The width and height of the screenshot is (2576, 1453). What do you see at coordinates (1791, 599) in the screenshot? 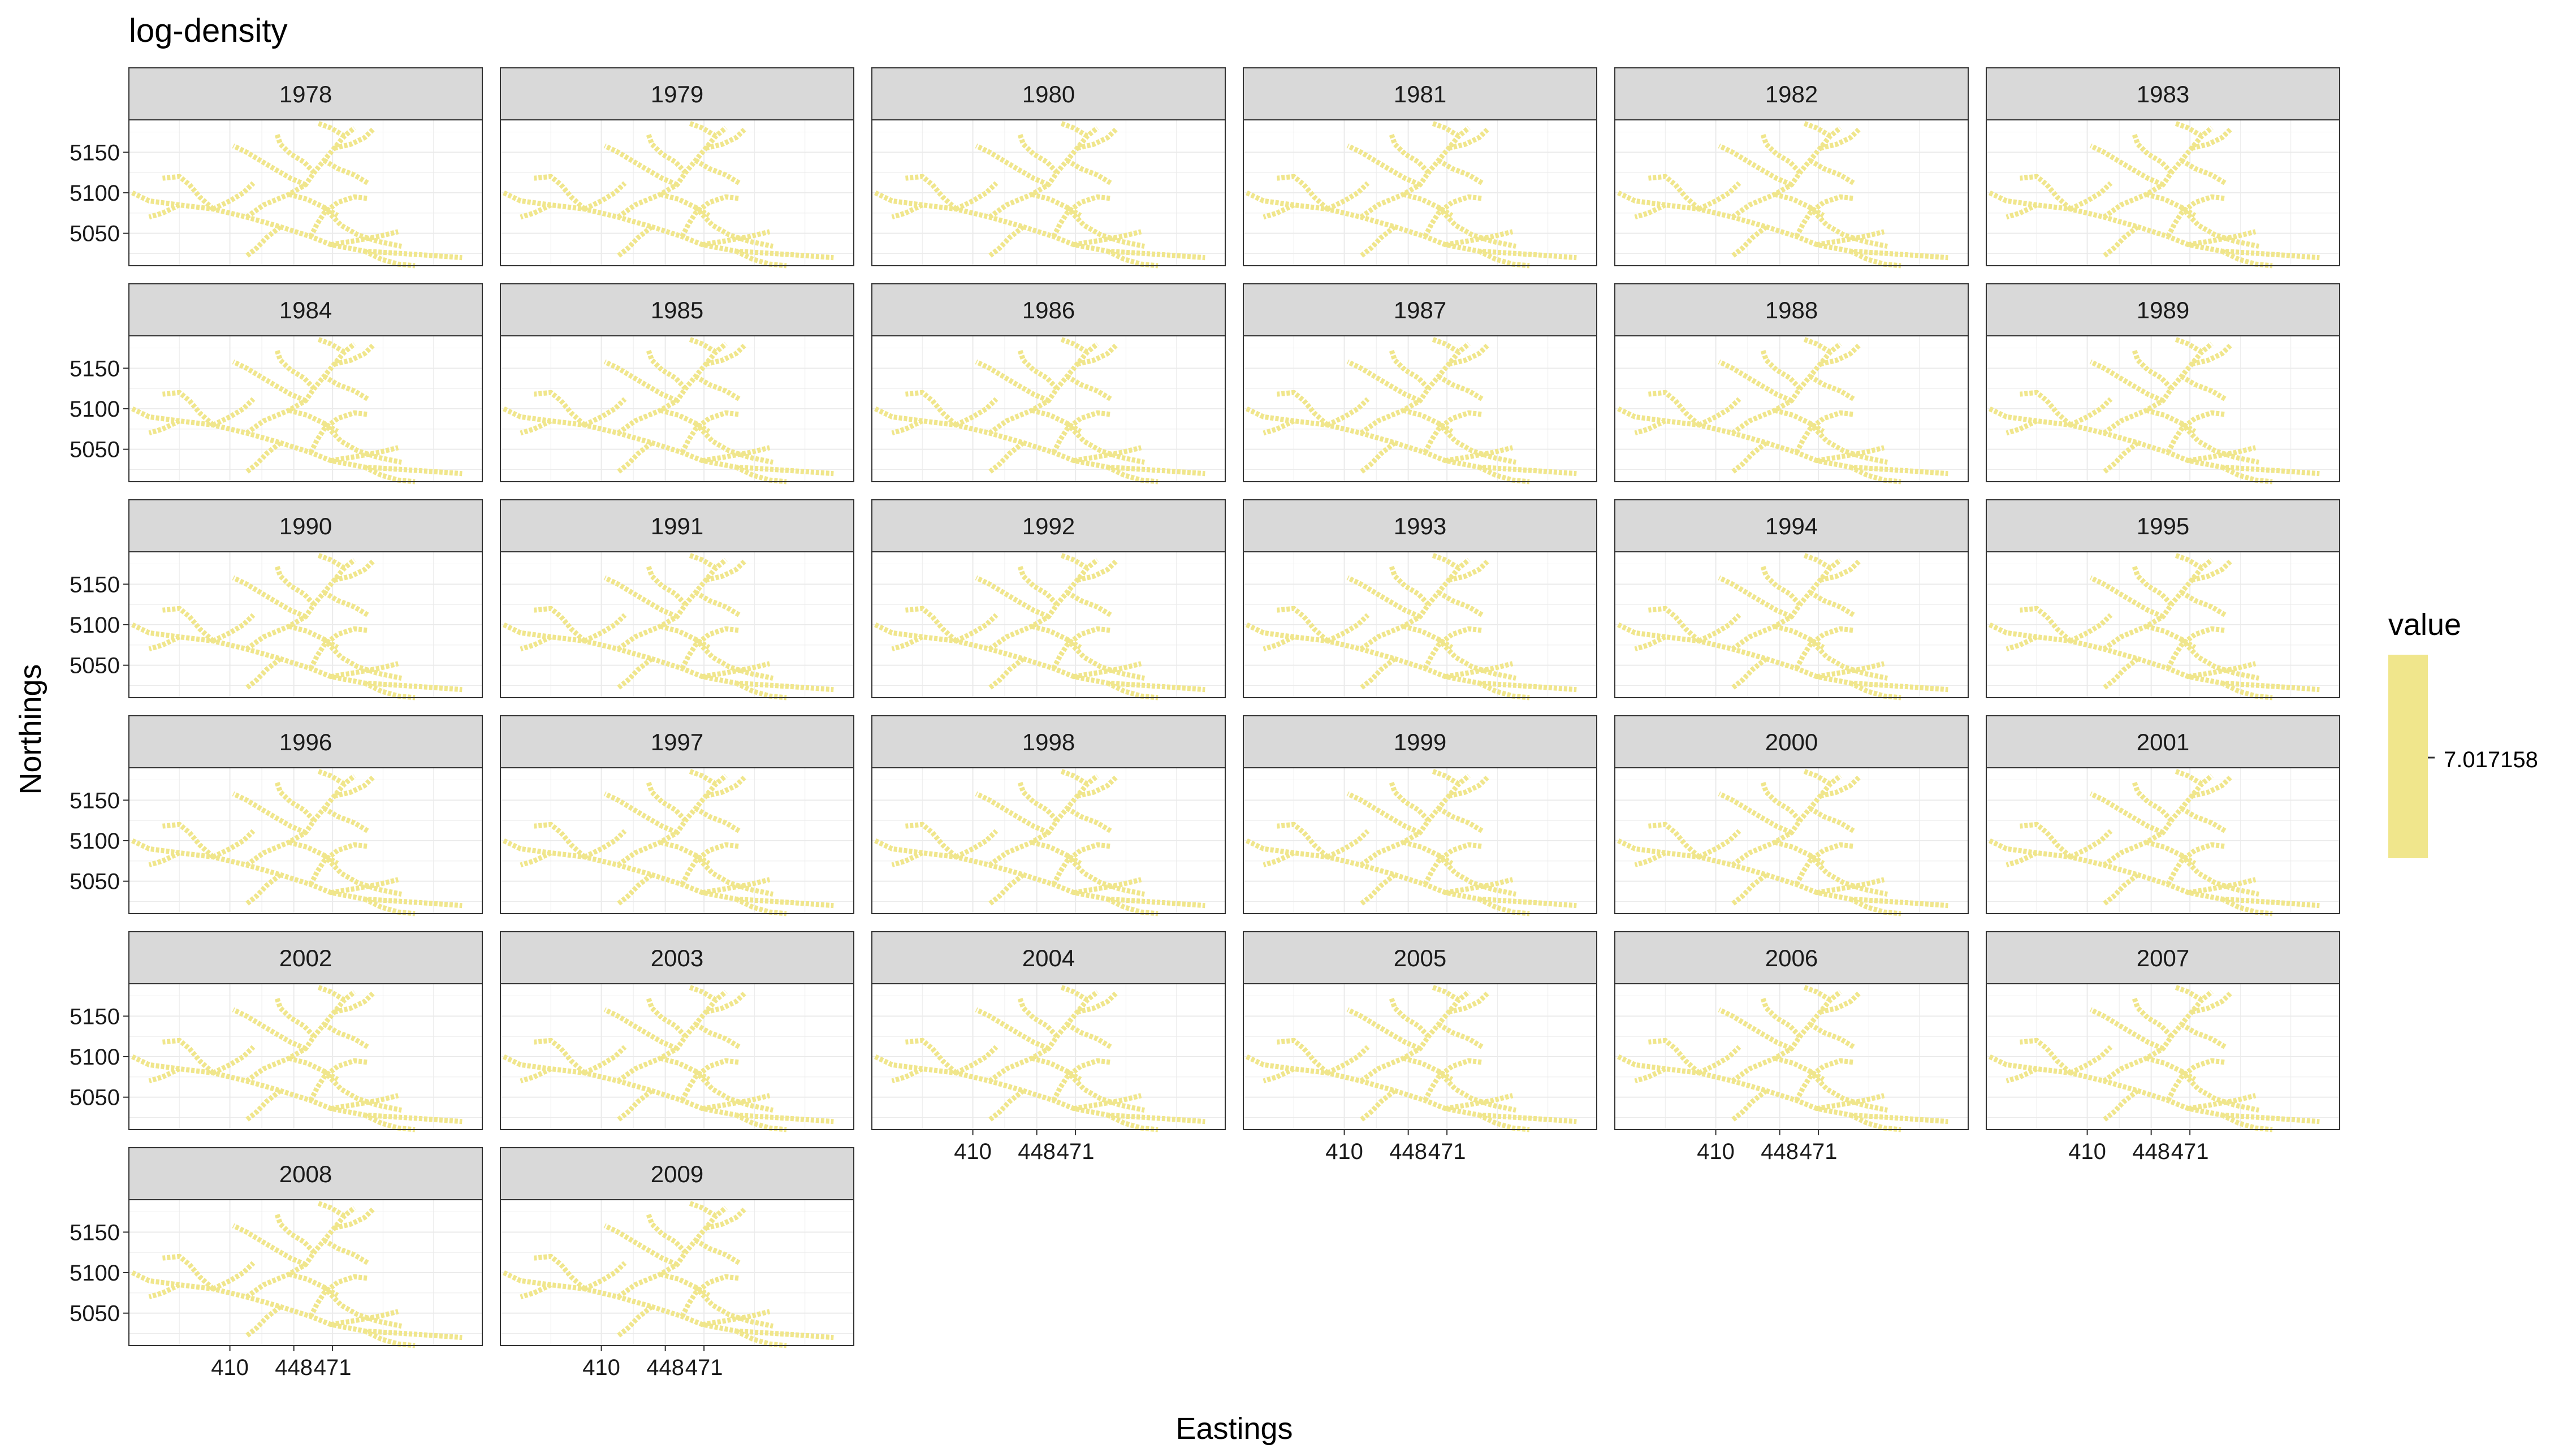
I see `facet-panel: 1994` at bounding box center [1791, 599].